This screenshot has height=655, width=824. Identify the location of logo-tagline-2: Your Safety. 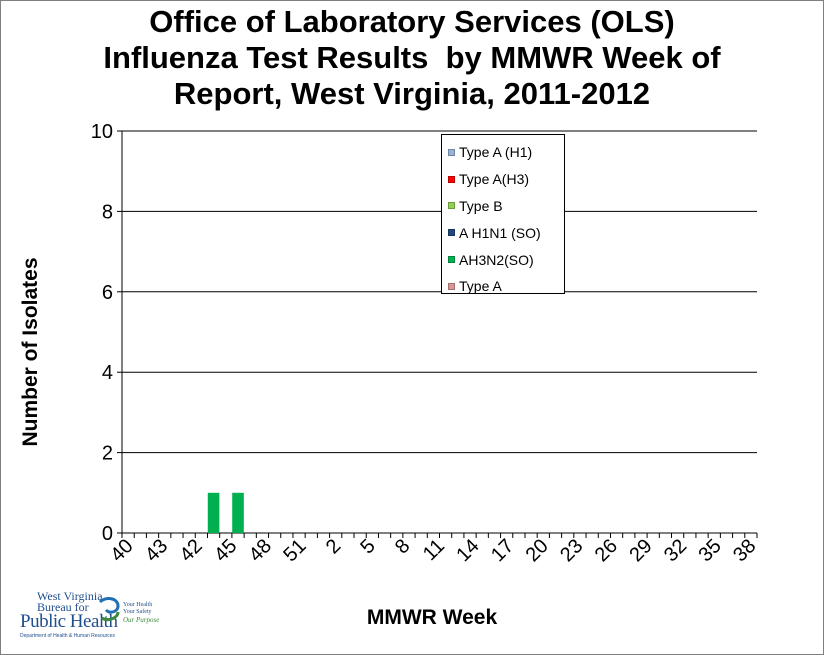
(137, 612).